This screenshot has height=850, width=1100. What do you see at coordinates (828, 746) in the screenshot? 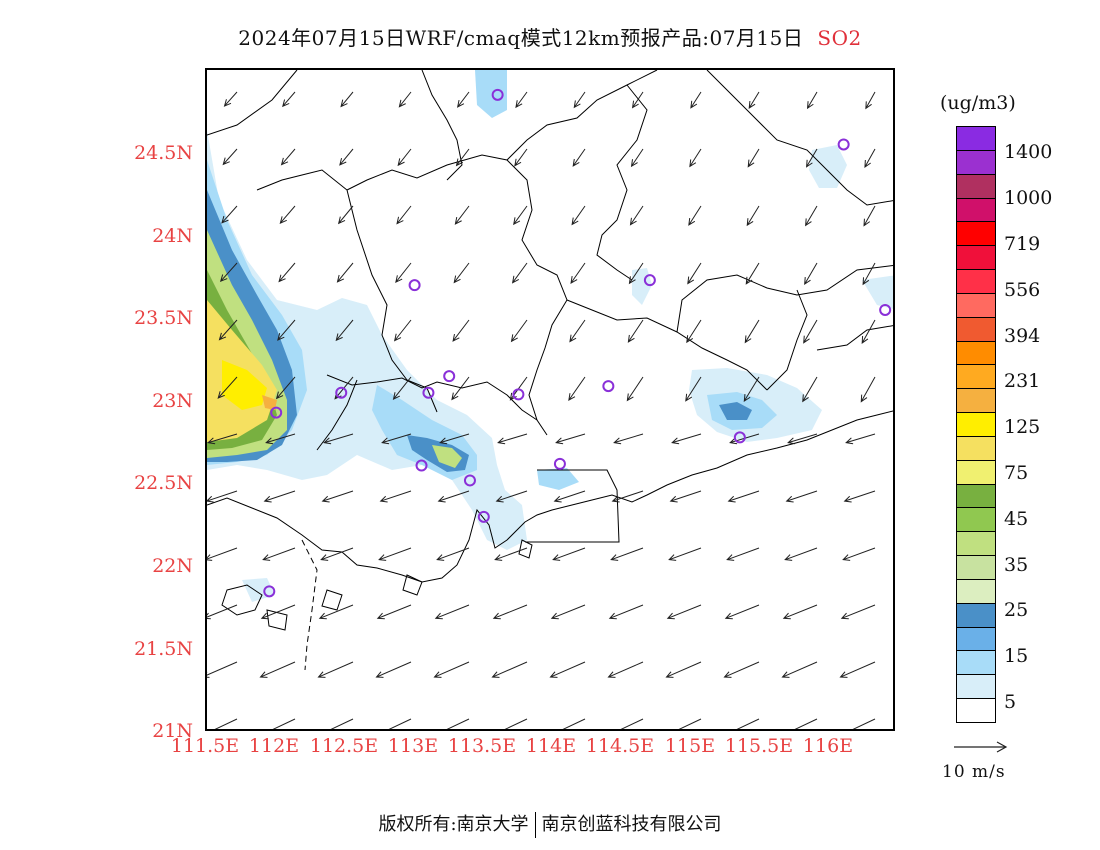
I see `lon-label-116e: 116E` at bounding box center [828, 746].